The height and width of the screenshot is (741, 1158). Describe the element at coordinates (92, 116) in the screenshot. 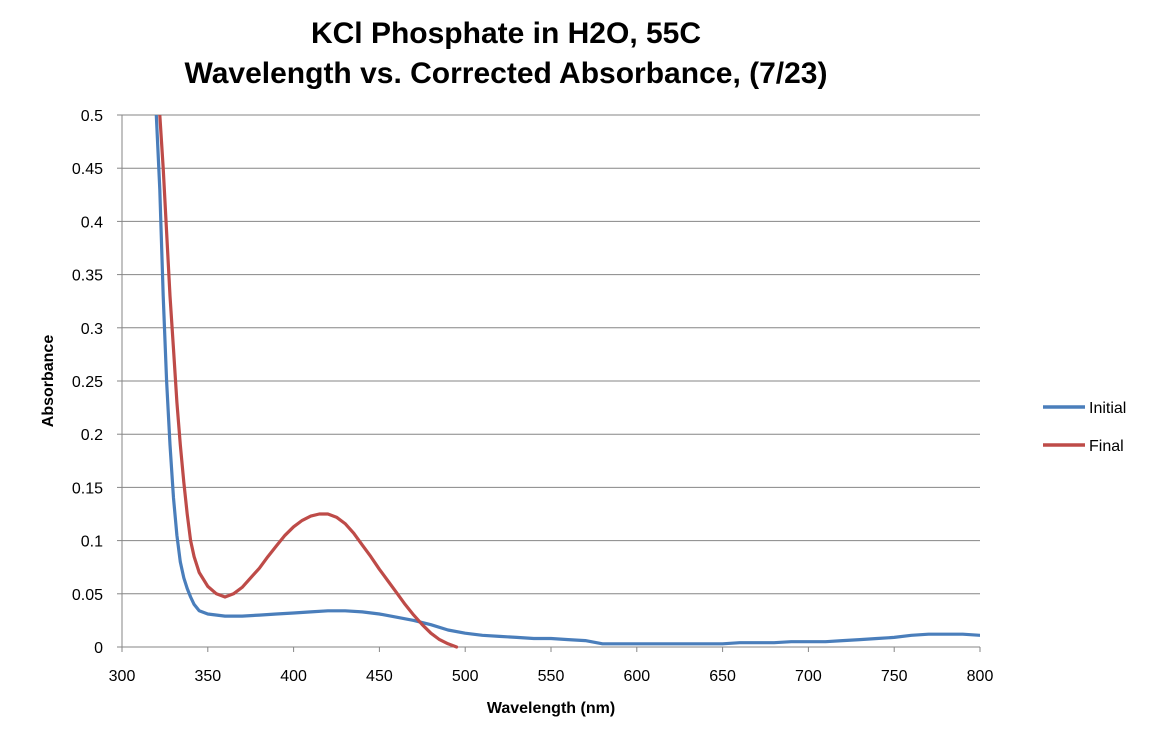

I see `y-tick-label-10: 0.5` at that location.